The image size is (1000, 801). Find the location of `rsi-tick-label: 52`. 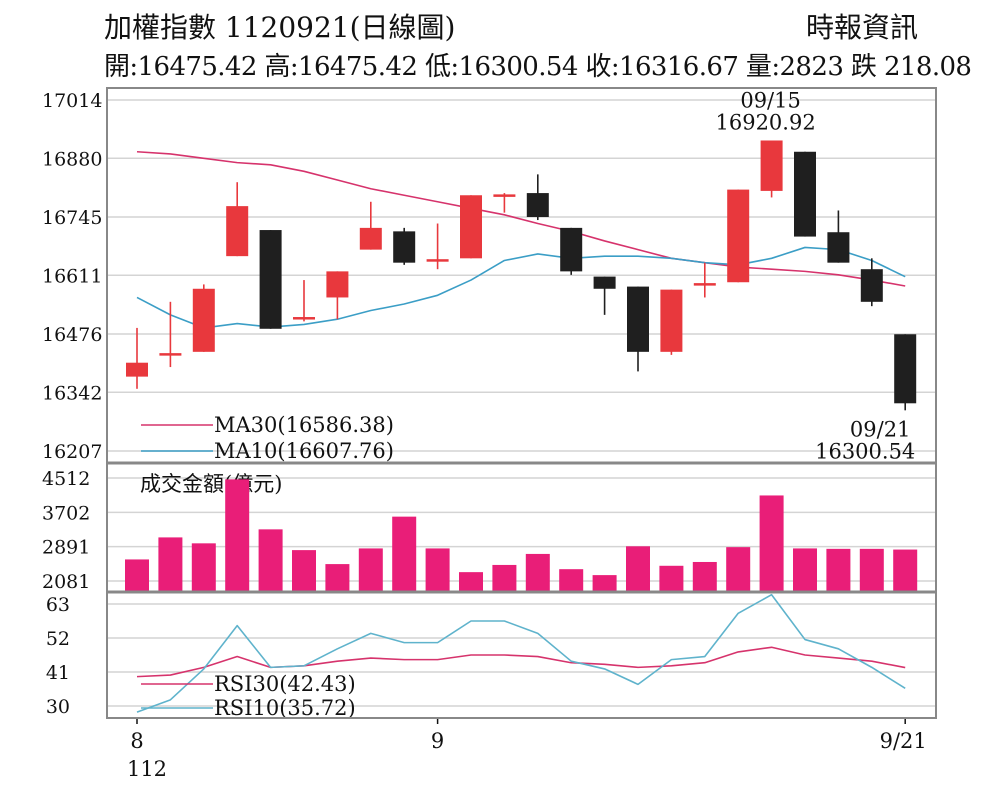

rsi-tick-label: 52 is located at coordinates (58, 639).